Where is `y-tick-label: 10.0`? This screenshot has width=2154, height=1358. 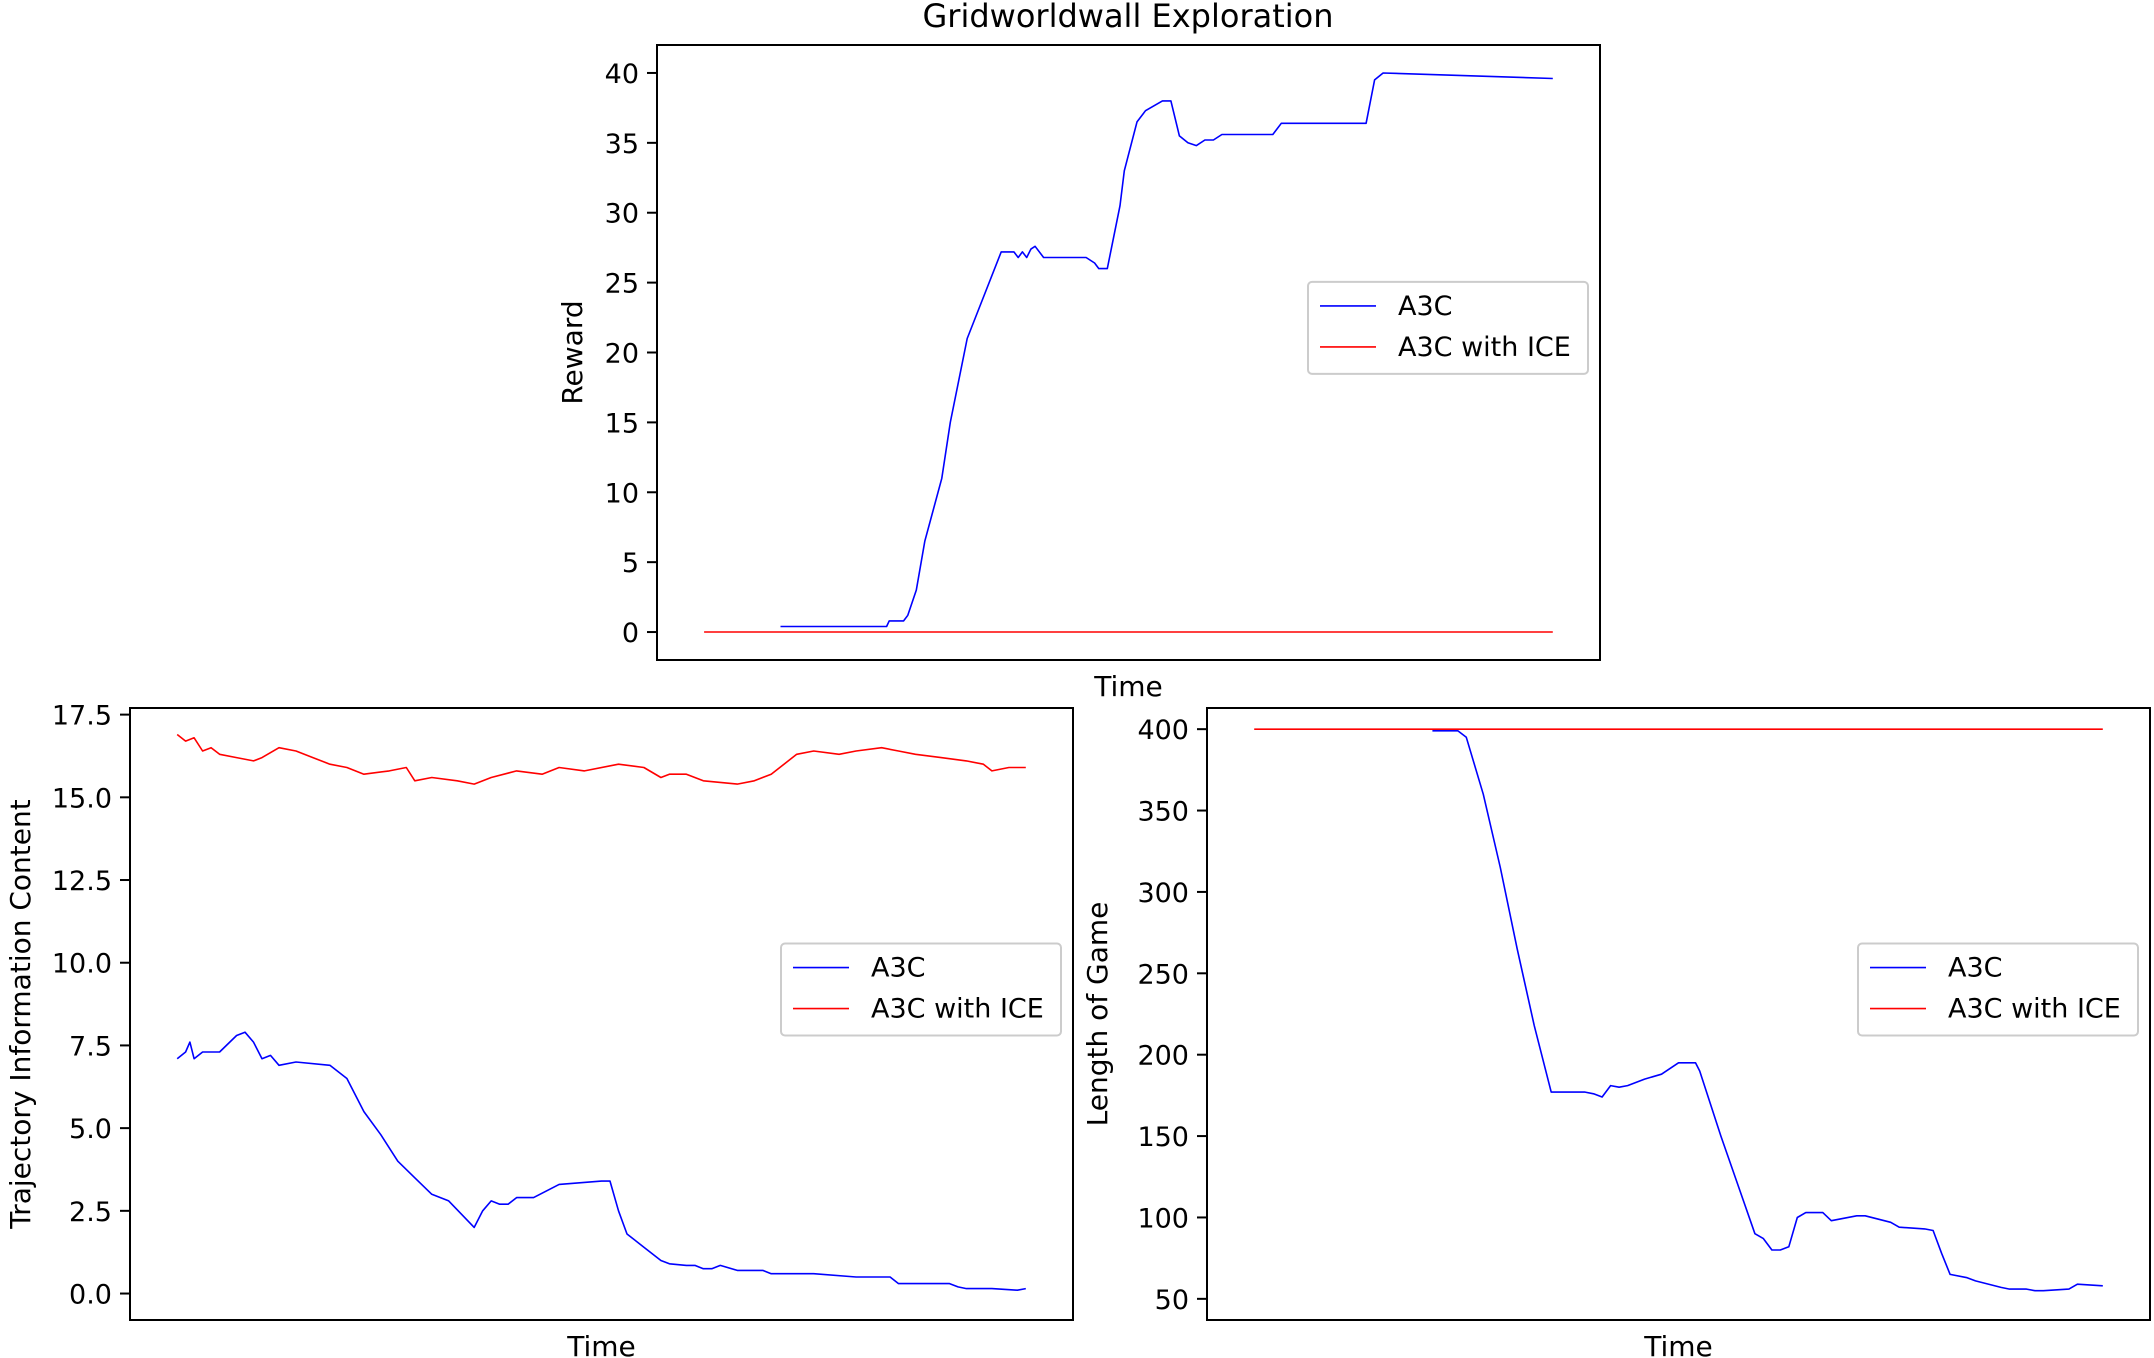 y-tick-label: 10.0 is located at coordinates (82, 964).